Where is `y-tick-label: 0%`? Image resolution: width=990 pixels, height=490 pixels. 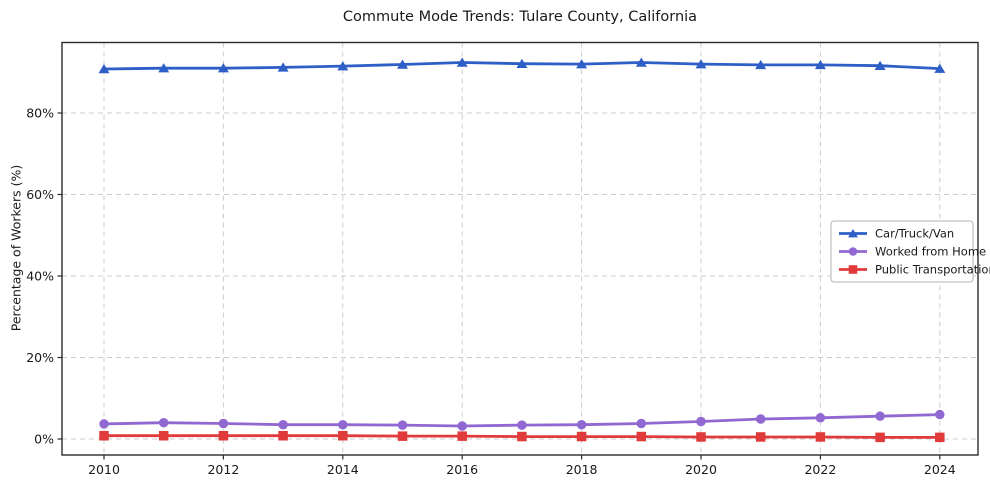 y-tick-label: 0% is located at coordinates (44, 439).